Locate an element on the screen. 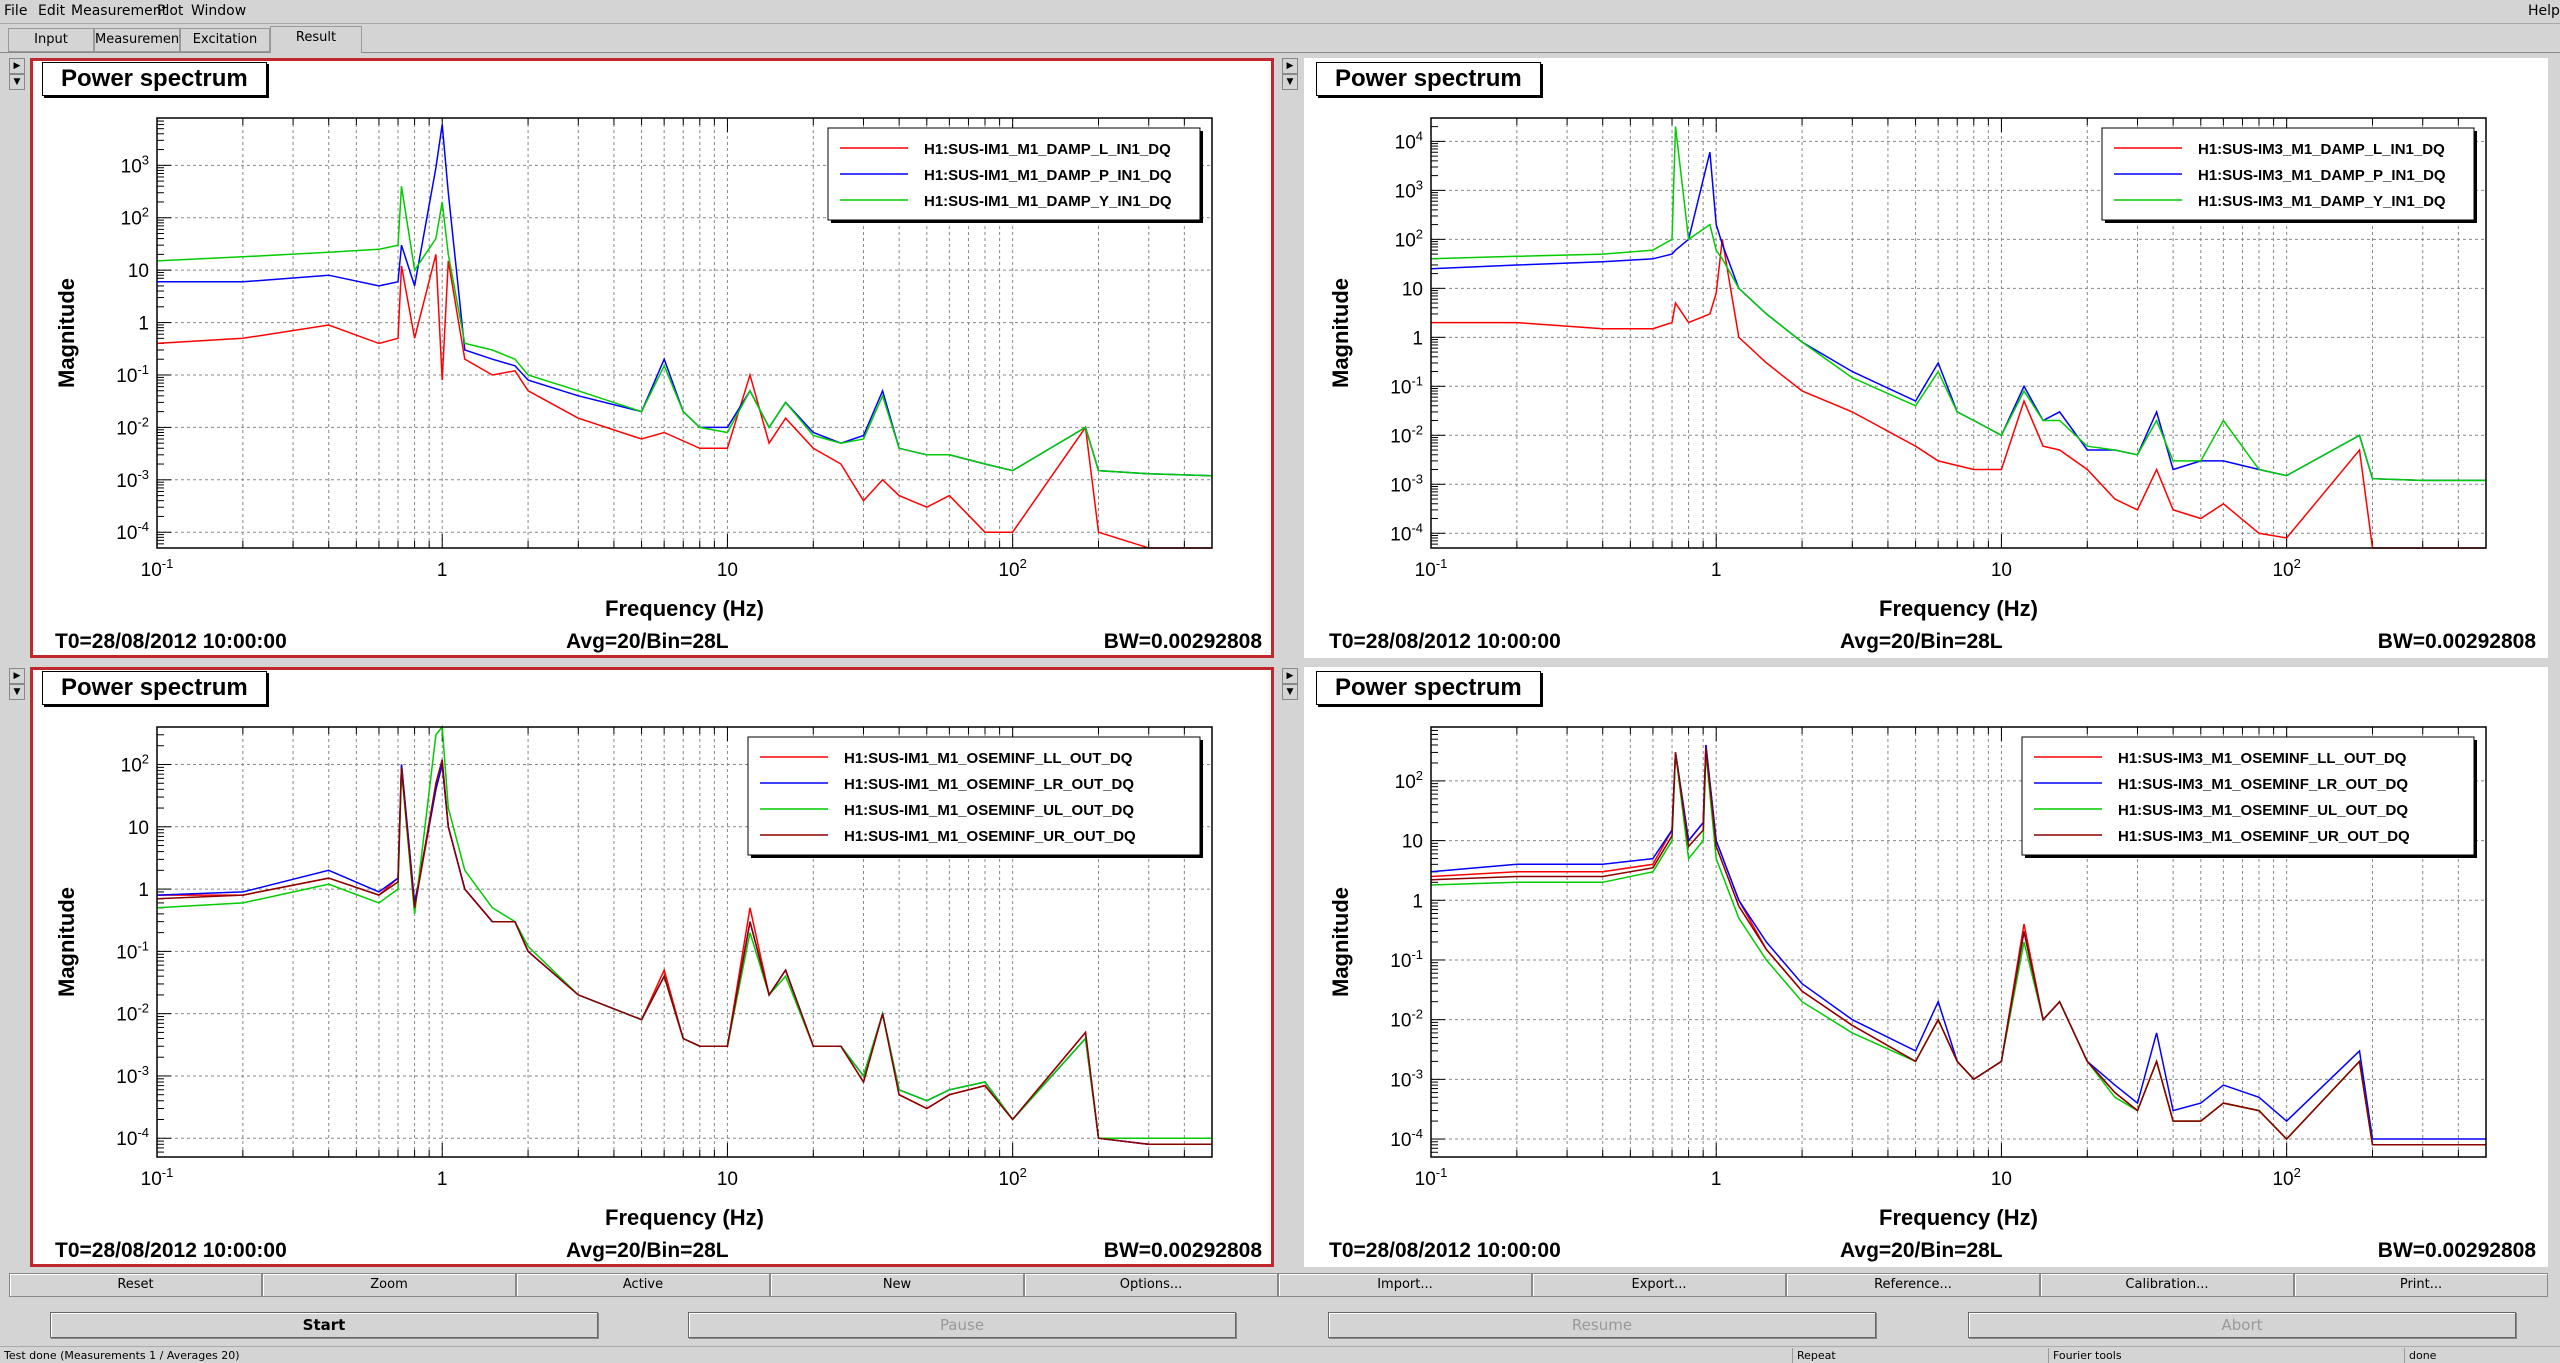 This screenshot has height=1363, width=2560. tab-excitation: Excitation is located at coordinates (225, 40).